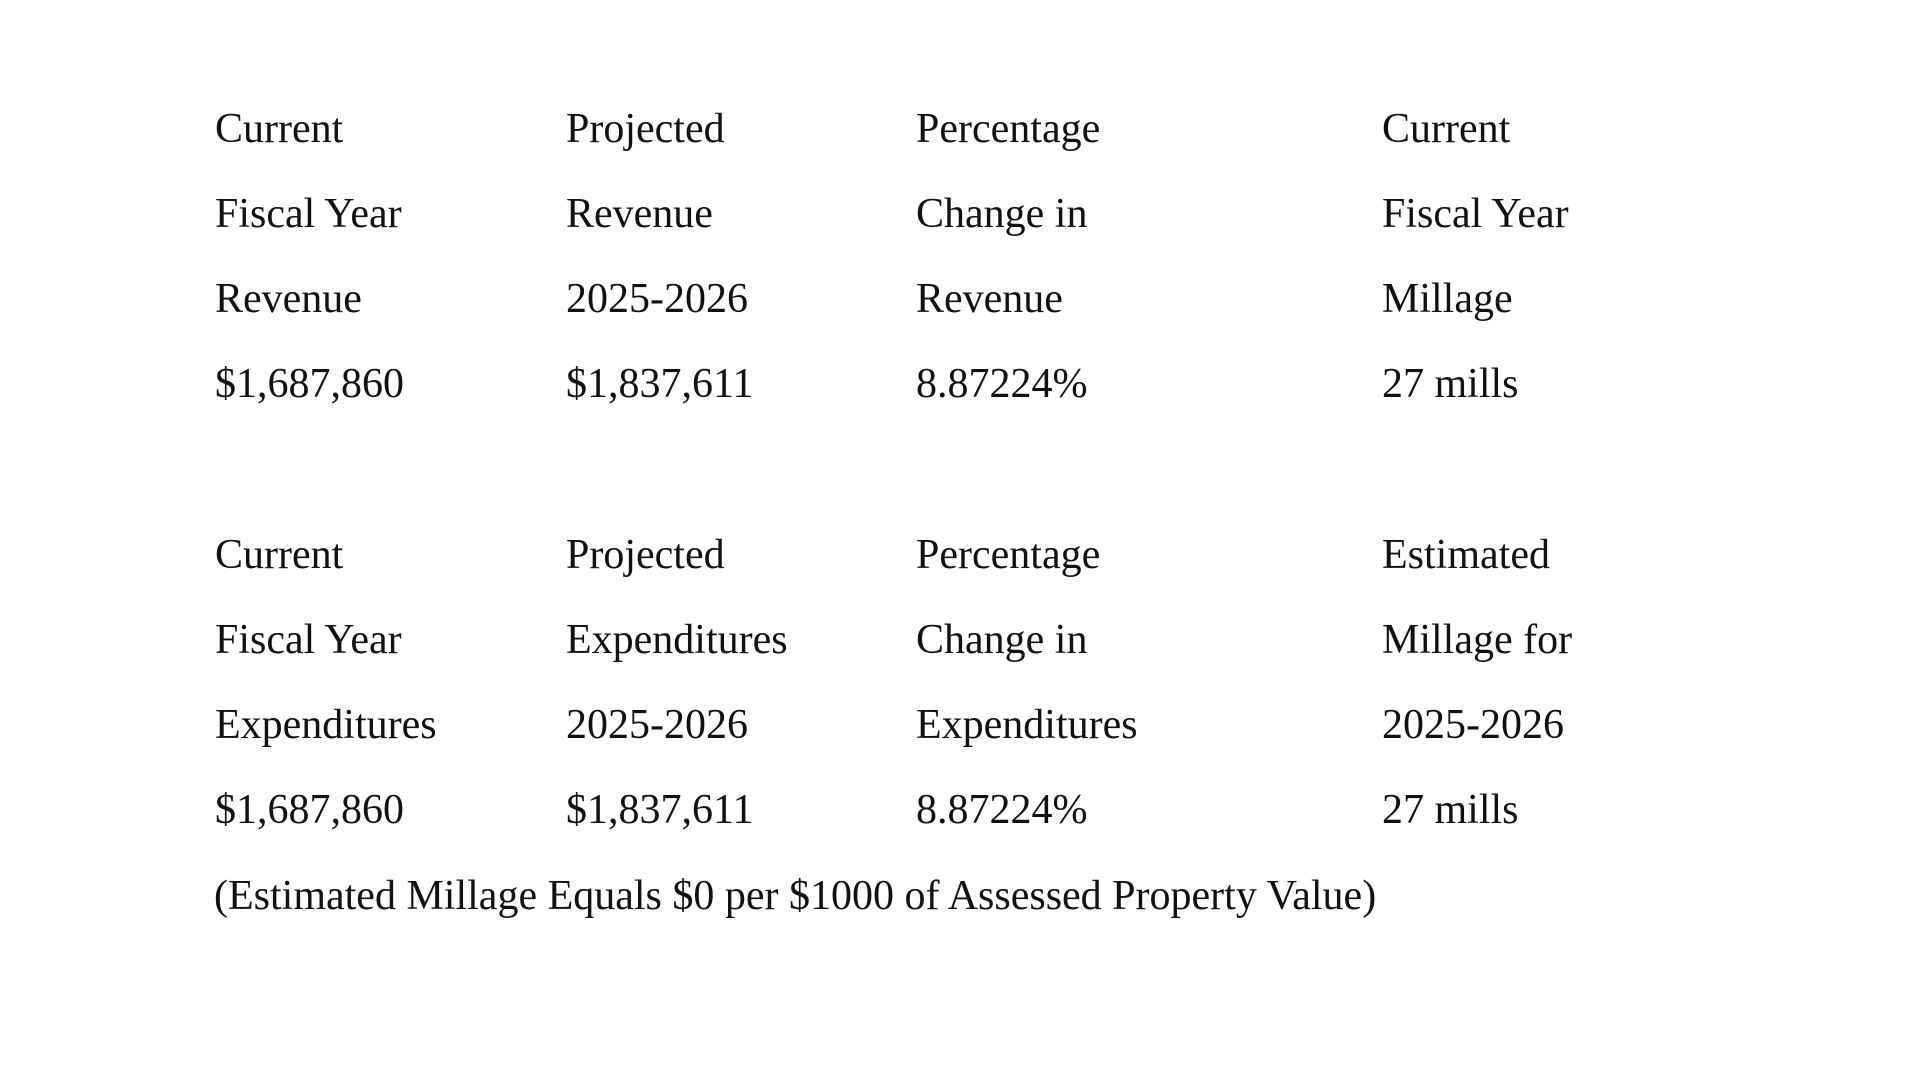  I want to click on current-fy-revenue-value: $1,687,860, so click(309, 384).